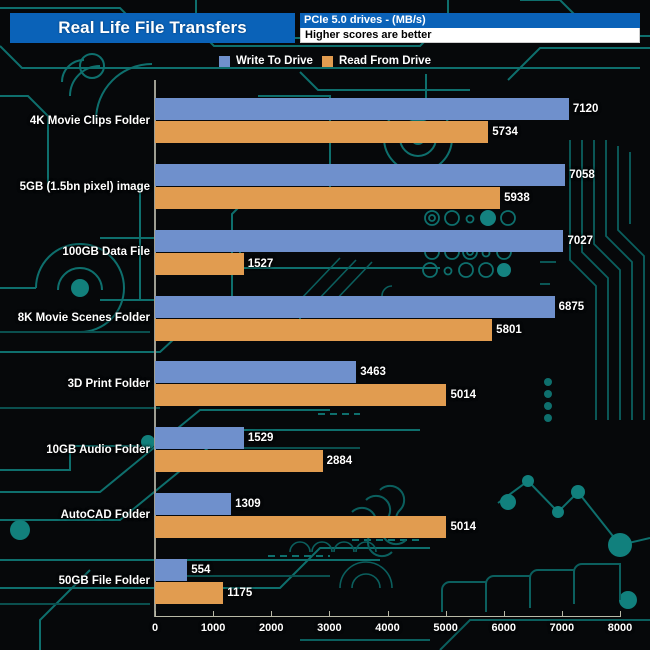 This screenshot has width=650, height=650. Describe the element at coordinates (98, 449) in the screenshot. I see `category-label: 10GB Audio Folder` at that location.